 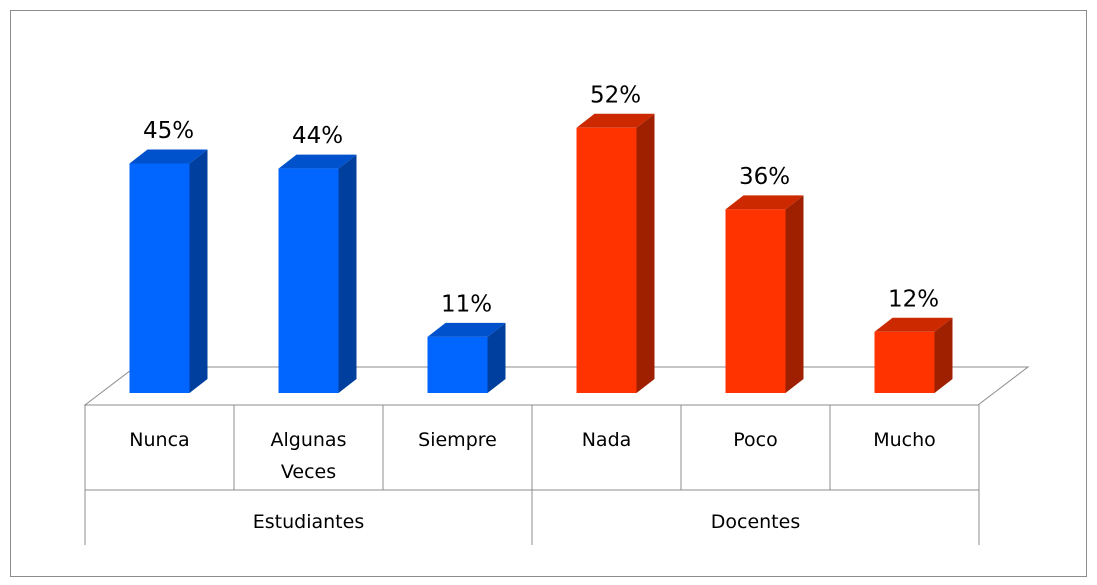 What do you see at coordinates (466, 304) in the screenshot?
I see `value-label: 11%` at bounding box center [466, 304].